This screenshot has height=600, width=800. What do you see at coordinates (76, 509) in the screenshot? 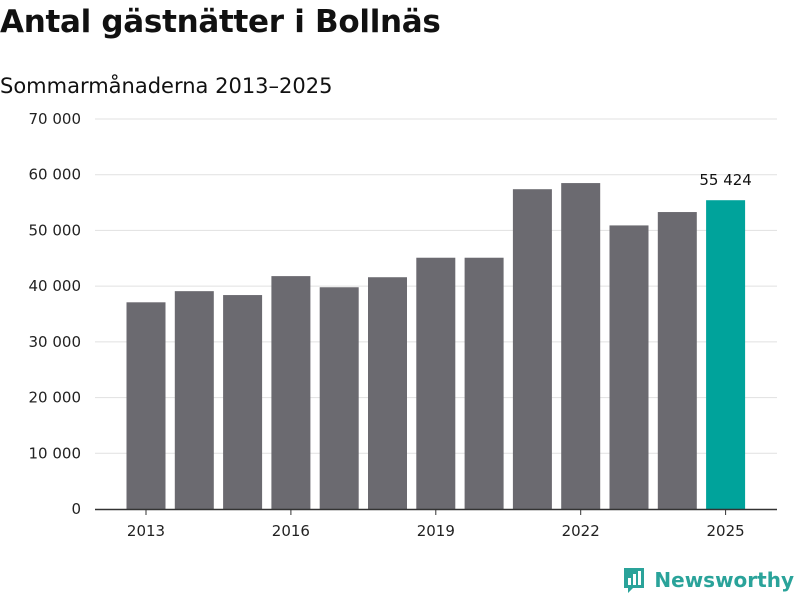
I see `y-tick-label: 0` at bounding box center [76, 509].